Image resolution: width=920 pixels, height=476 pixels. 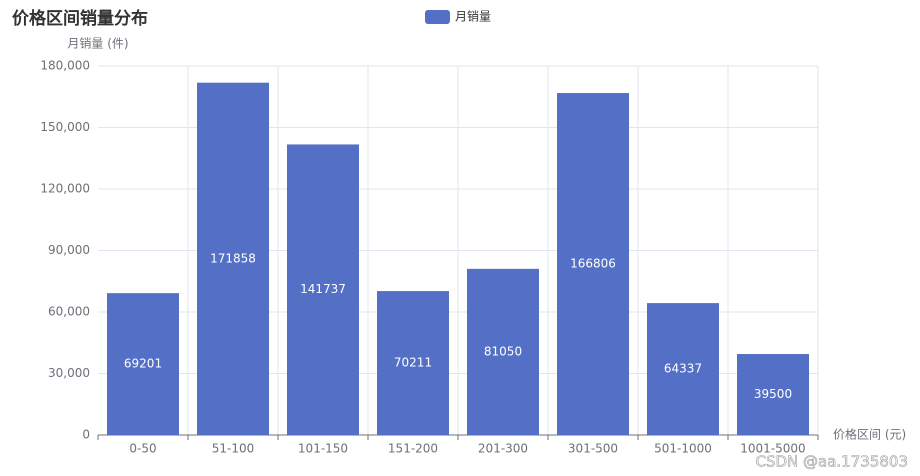 What do you see at coordinates (869, 434) in the screenshot?
I see `x-axis-title: 价格区间 (元)` at bounding box center [869, 434].